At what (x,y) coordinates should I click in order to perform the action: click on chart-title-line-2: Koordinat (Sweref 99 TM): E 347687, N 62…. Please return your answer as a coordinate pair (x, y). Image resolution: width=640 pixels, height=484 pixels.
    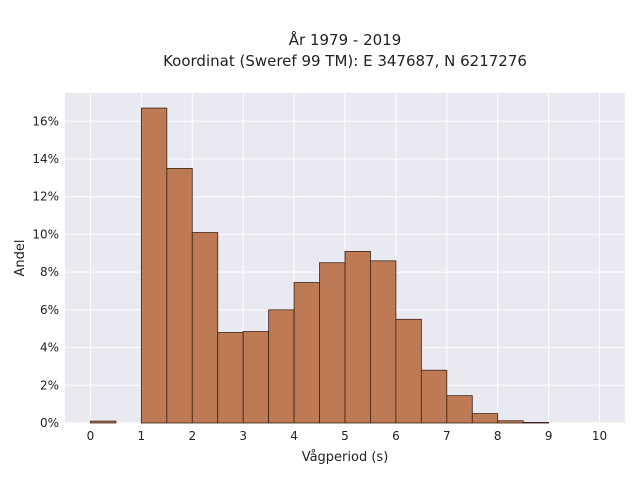
    Looking at the image, I should click on (345, 61).